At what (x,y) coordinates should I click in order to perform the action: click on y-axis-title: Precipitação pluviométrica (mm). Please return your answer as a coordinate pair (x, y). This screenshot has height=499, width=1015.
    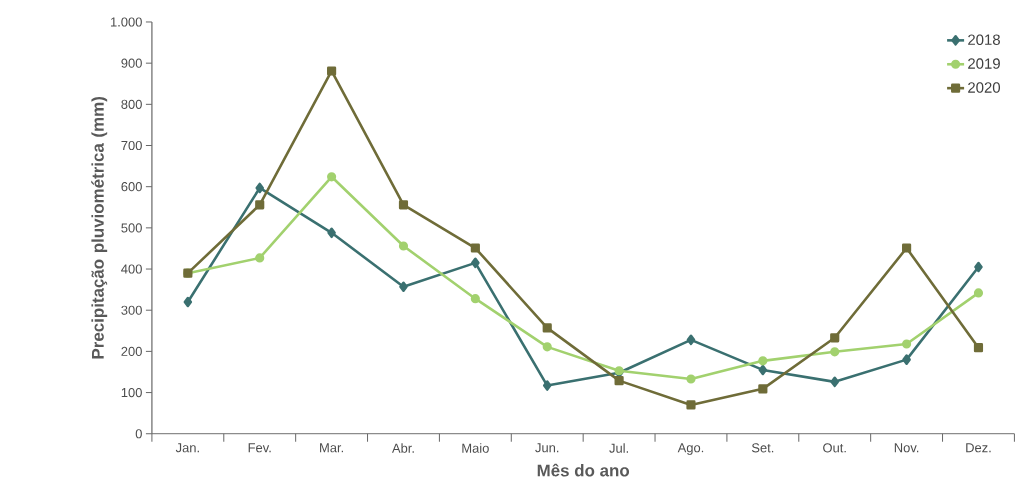
    Looking at the image, I should click on (99, 228).